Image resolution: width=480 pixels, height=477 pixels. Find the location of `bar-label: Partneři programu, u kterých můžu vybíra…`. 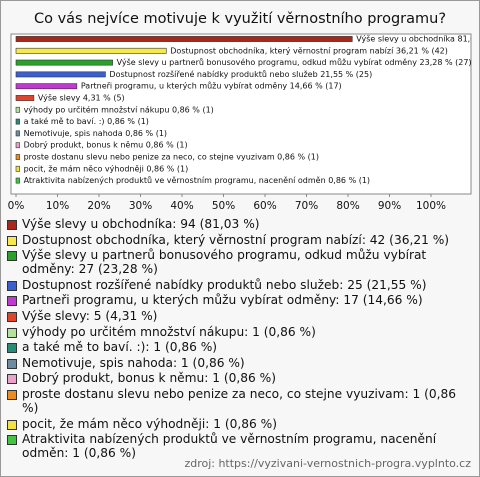

bar-label: Partneři programu, u kterých můžu vybíra… is located at coordinates (211, 86).